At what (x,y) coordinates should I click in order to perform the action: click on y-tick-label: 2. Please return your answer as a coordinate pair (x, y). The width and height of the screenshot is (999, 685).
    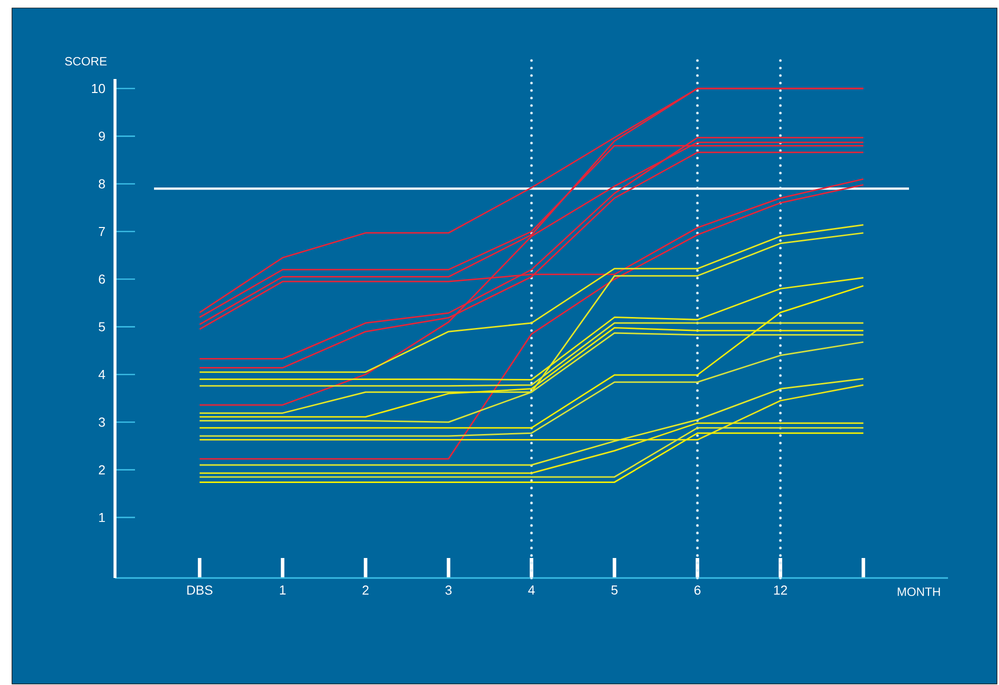
    Looking at the image, I should click on (101, 469).